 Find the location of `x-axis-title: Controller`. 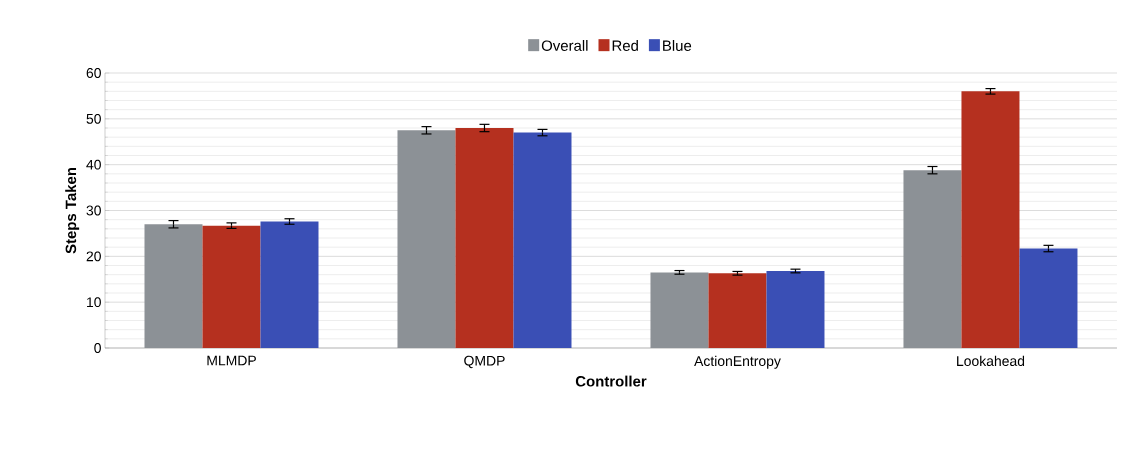

x-axis-title: Controller is located at coordinates (611, 381).